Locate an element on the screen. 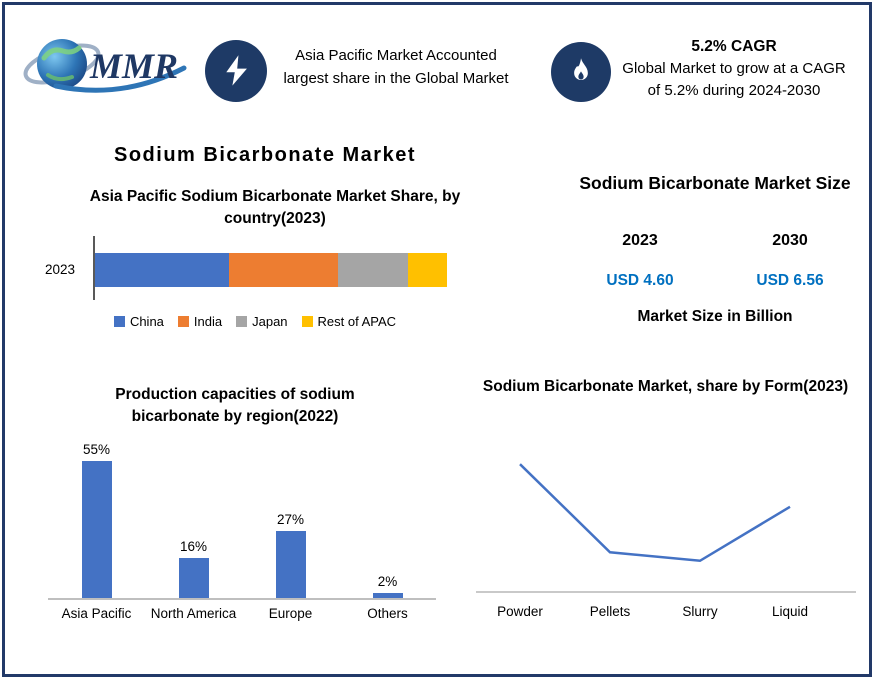 The height and width of the screenshot is (679, 874). stacked-segment-china is located at coordinates (162, 270).